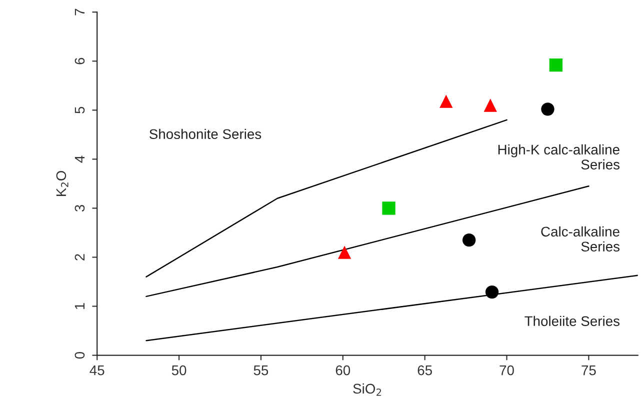 Image resolution: width=643 pixels, height=417 pixels. Describe the element at coordinates (261, 371) in the screenshot. I see `x-tick-label: 55` at that location.